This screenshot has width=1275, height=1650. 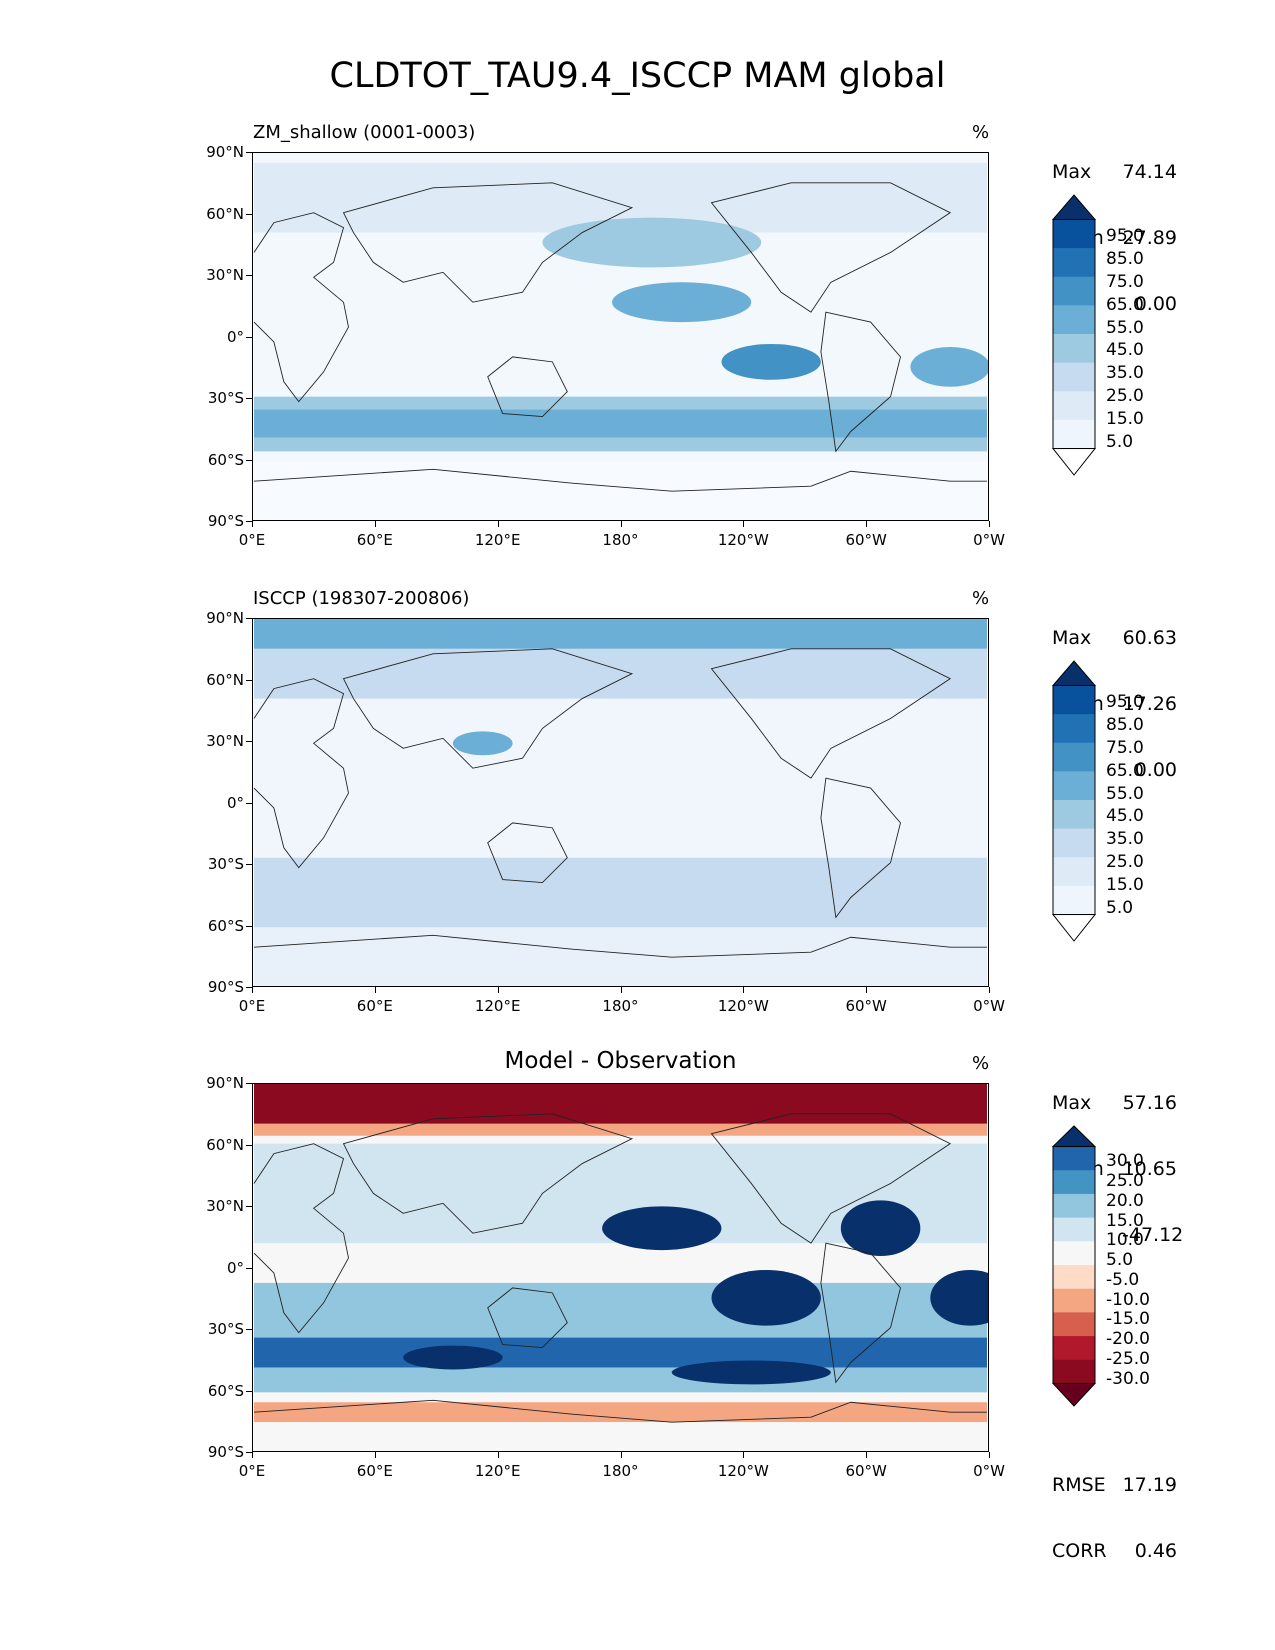 I want to click on colorbar-tick-label: -10.0, so click(x=1128, y=1299).